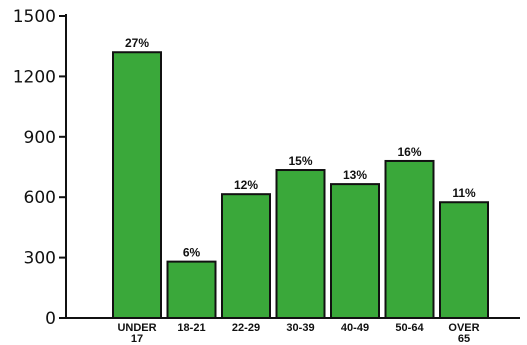 Image resolution: width=527 pixels, height=345 pixels. Describe the element at coordinates (355, 175) in the screenshot. I see `data-label: 13%` at that location.